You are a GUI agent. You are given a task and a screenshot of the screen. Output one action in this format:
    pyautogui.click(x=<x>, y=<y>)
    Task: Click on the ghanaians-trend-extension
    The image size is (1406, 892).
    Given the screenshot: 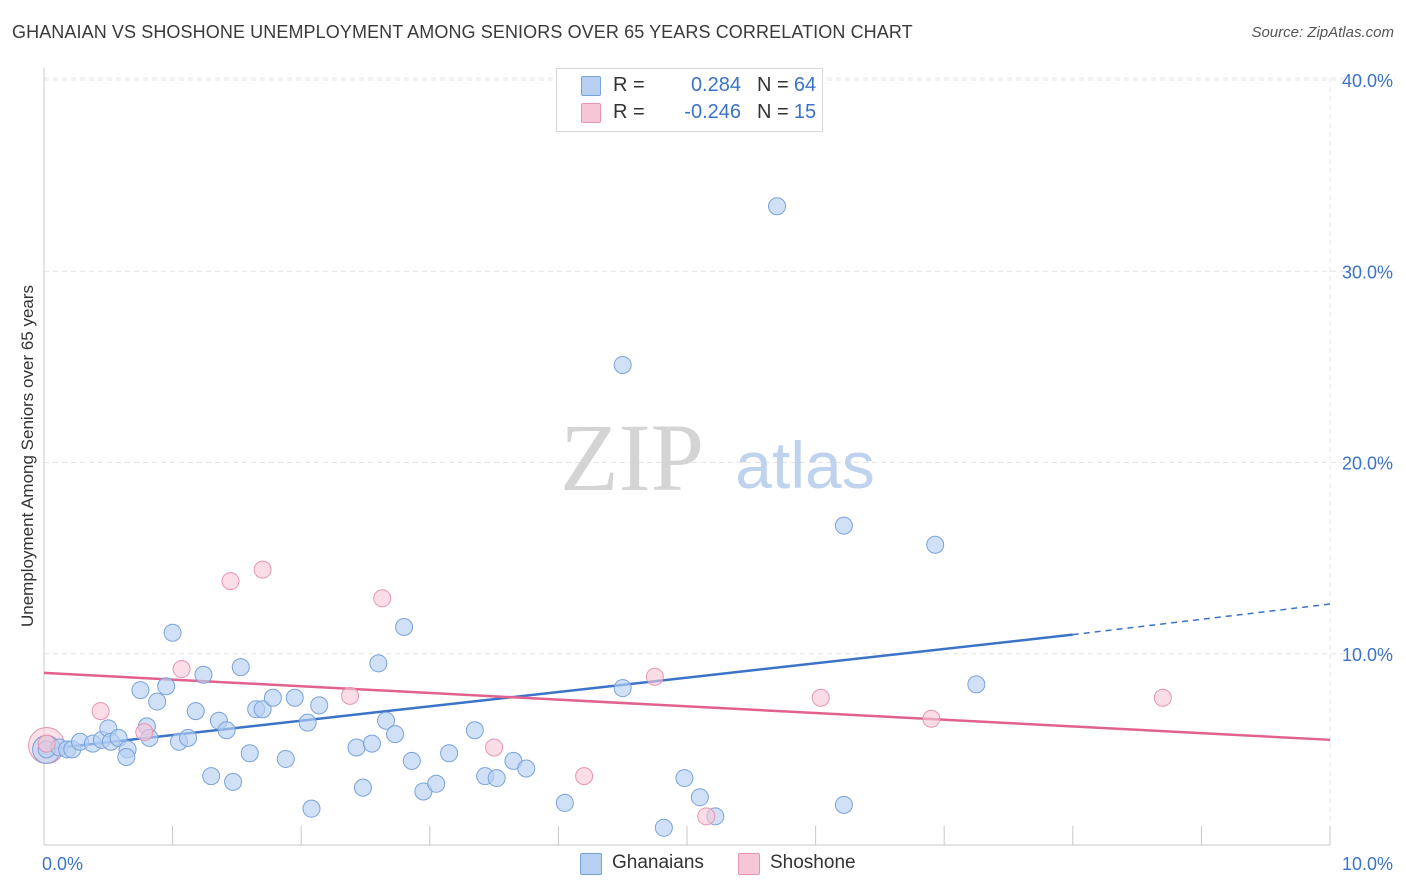 What is the action you would take?
    pyautogui.click(x=1201, y=619)
    